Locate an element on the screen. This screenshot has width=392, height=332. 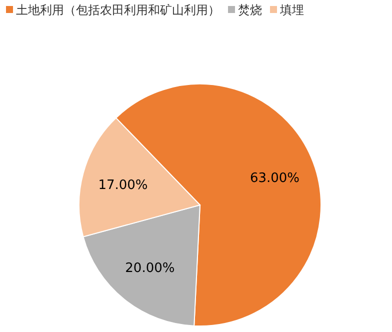
legend-label: 土地利用（包括农田利用和矿山利用） is located at coordinates (118, 10).